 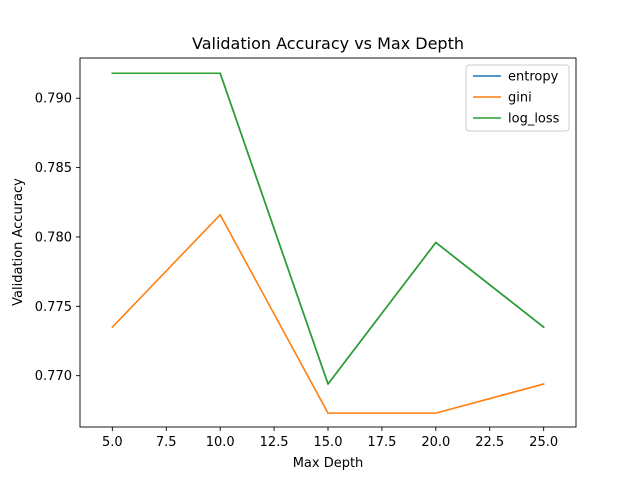 I want to click on y-tick-label: 0.790, so click(x=53, y=99).